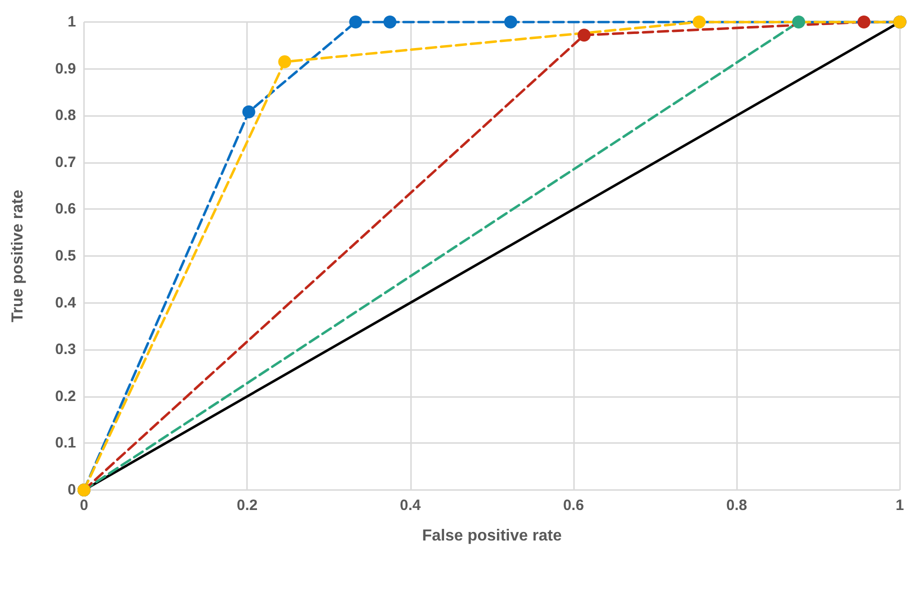 The width and height of the screenshot is (907, 611). What do you see at coordinates (18, 256) in the screenshot?
I see `y-axis-title: True positive rate` at bounding box center [18, 256].